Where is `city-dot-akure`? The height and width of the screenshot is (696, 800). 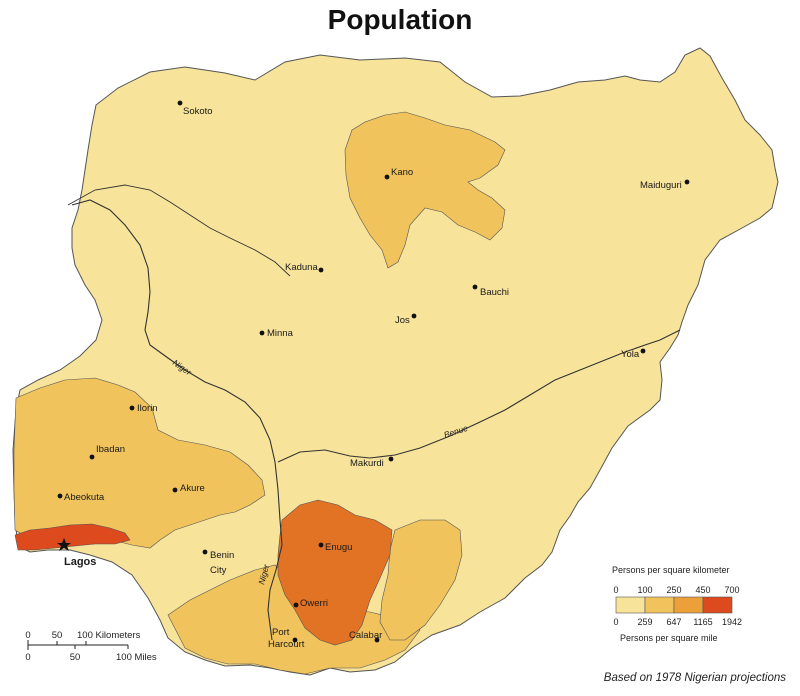
city-dot-akure is located at coordinates (175, 490).